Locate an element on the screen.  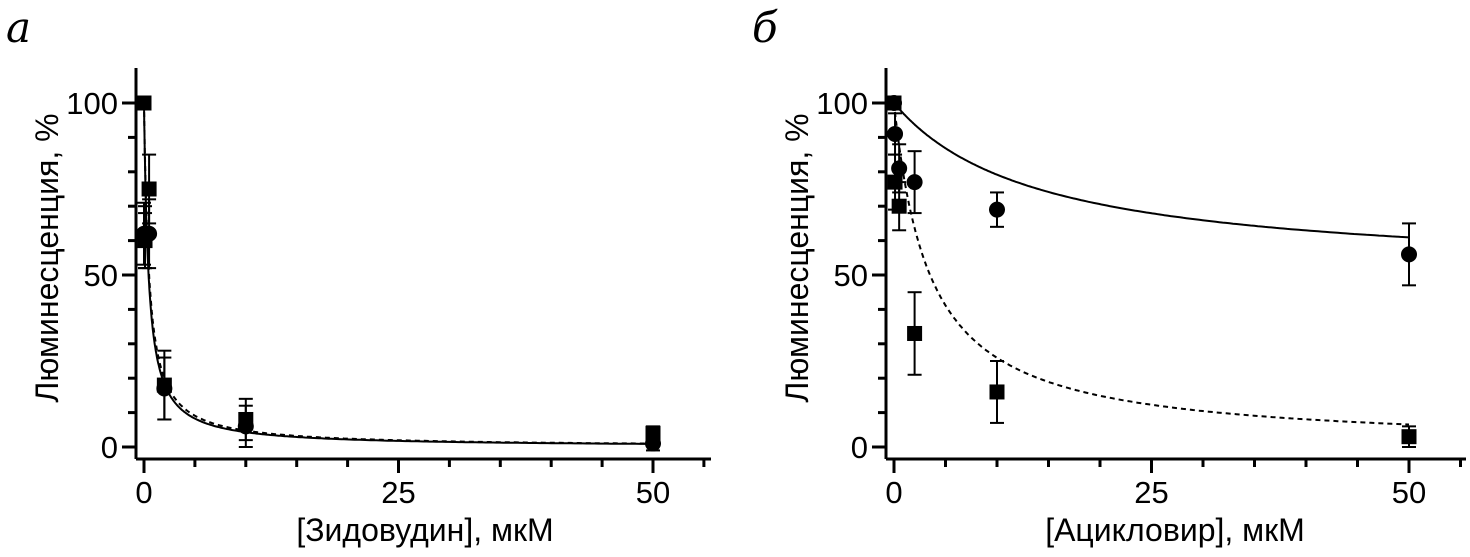
panel-a-x-axis-label: [Зидовудин], мкМ is located at coordinates (424, 530).